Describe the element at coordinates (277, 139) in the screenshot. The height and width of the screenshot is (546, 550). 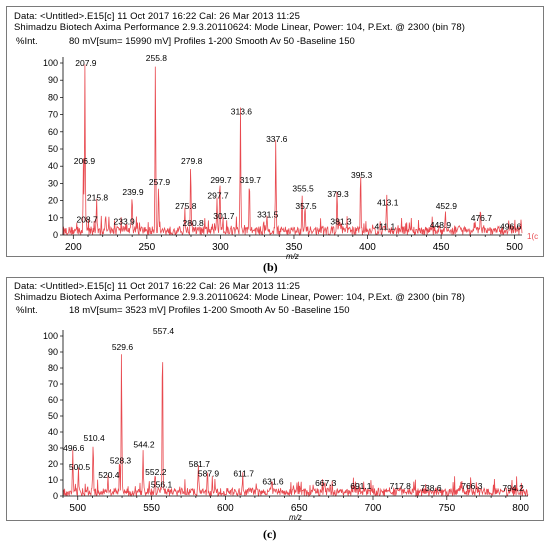
I see `peak-label: 337.6` at that location.